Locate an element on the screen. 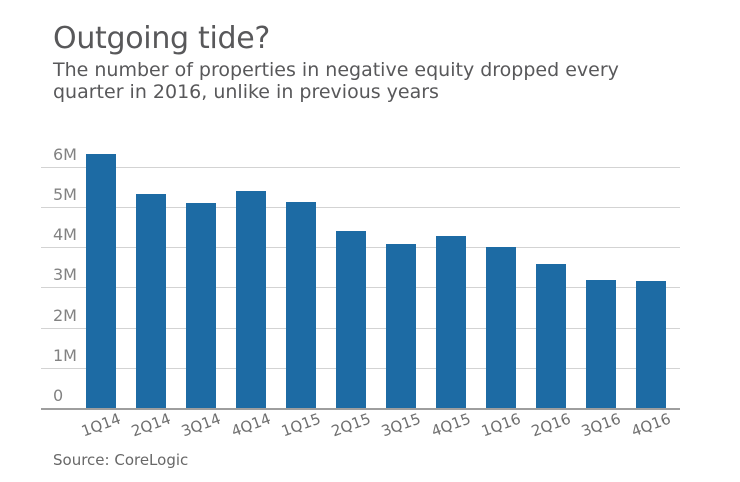 The image size is (740, 482). x-tick-label-2Q14: 2Q14 is located at coordinates (151, 425).